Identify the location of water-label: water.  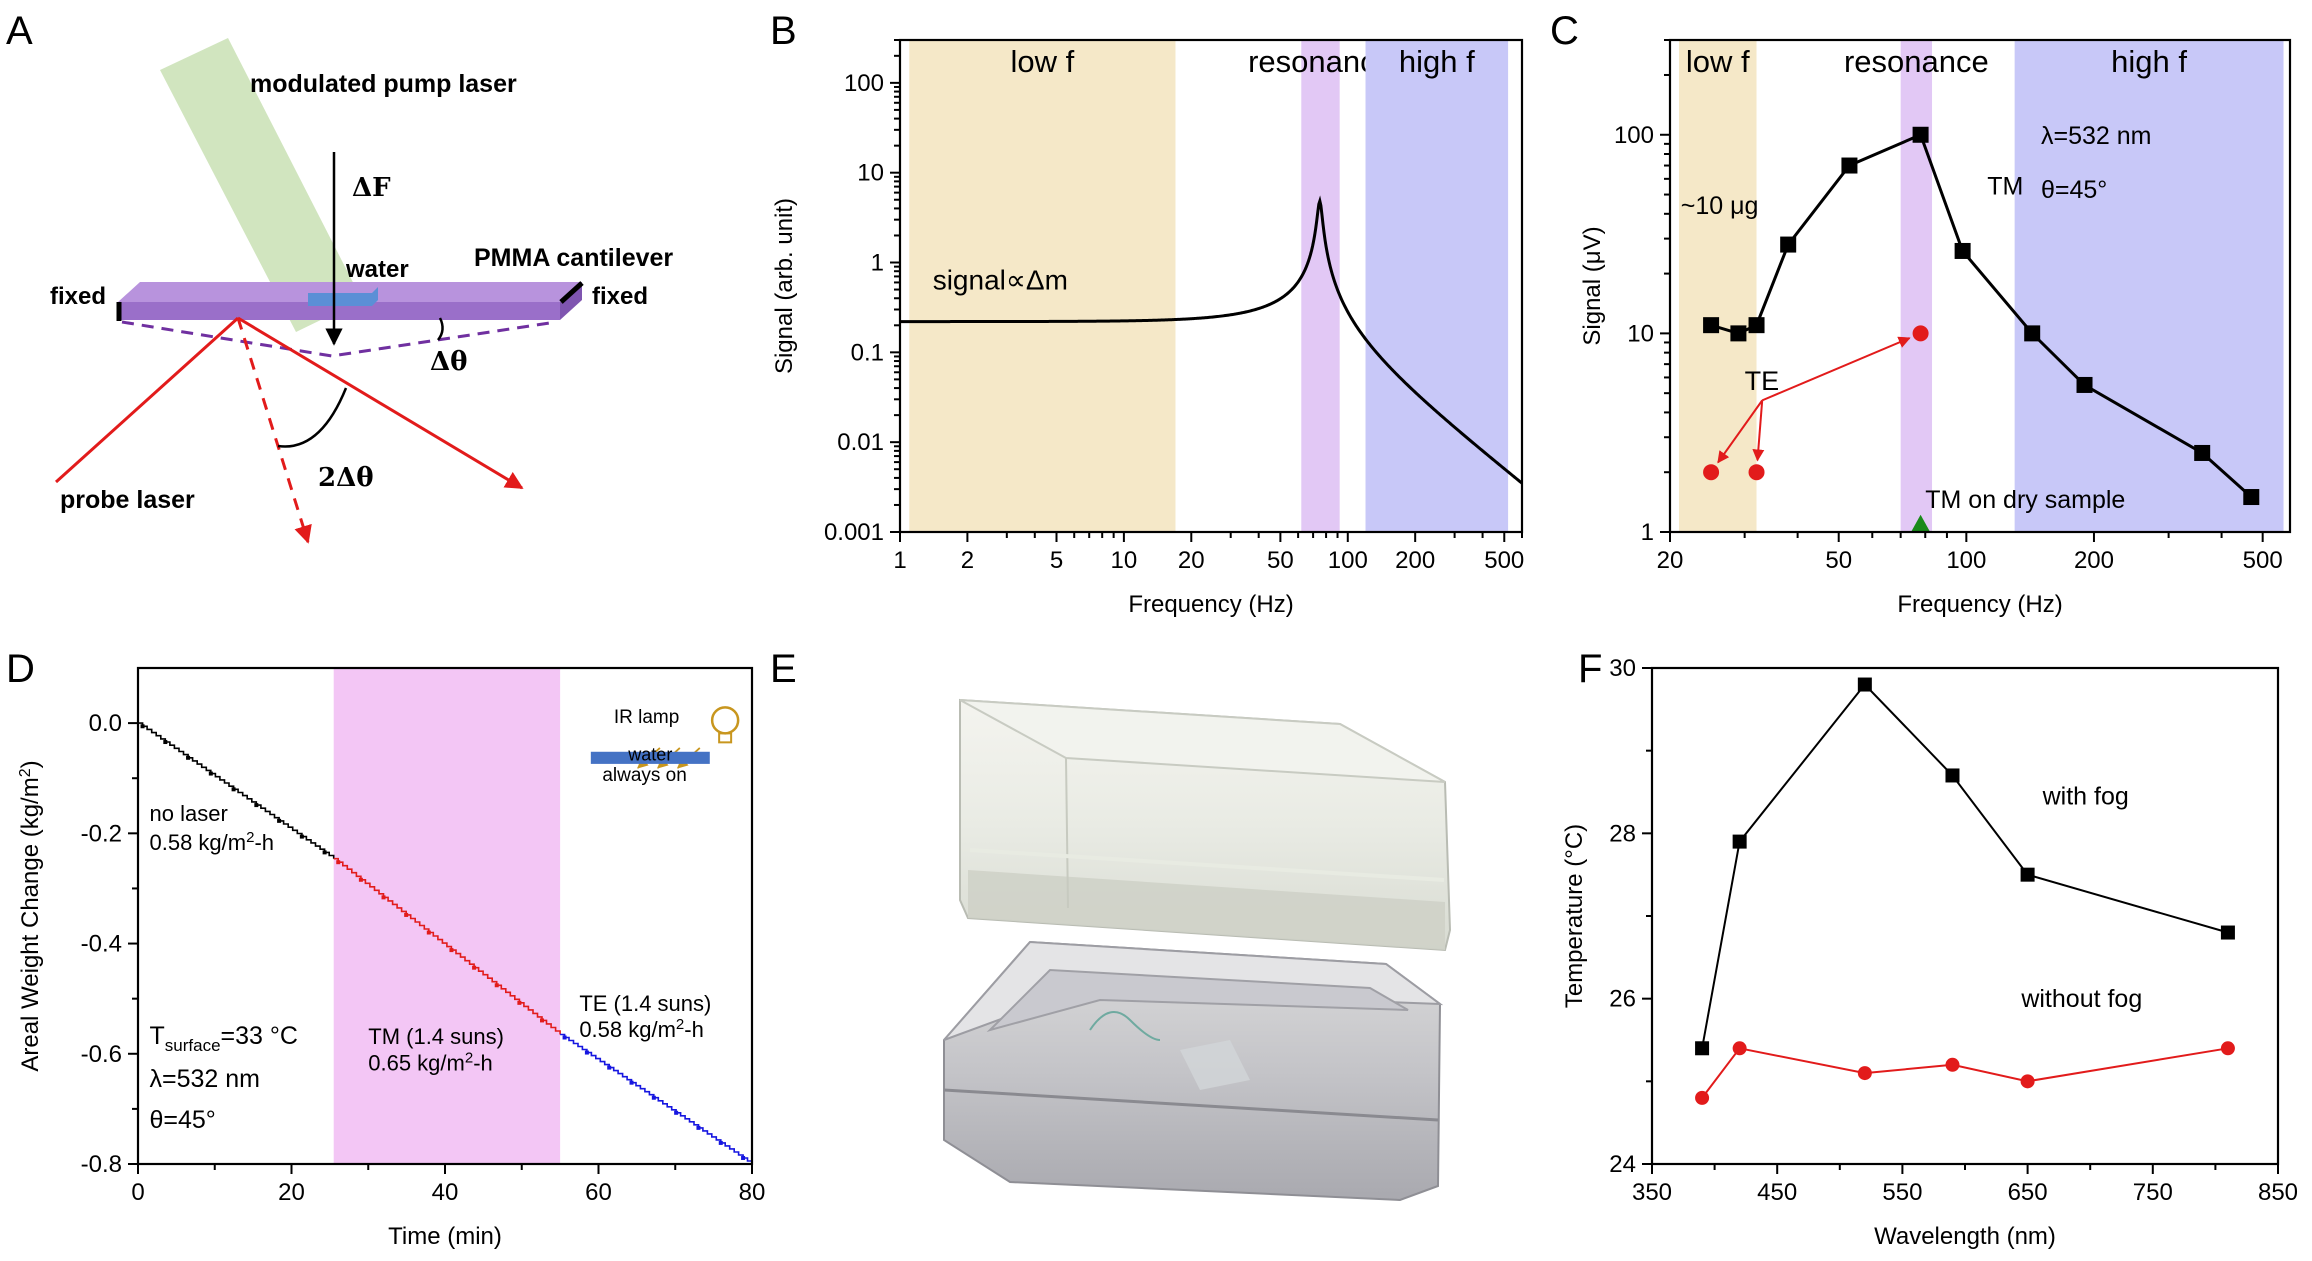
(377, 269).